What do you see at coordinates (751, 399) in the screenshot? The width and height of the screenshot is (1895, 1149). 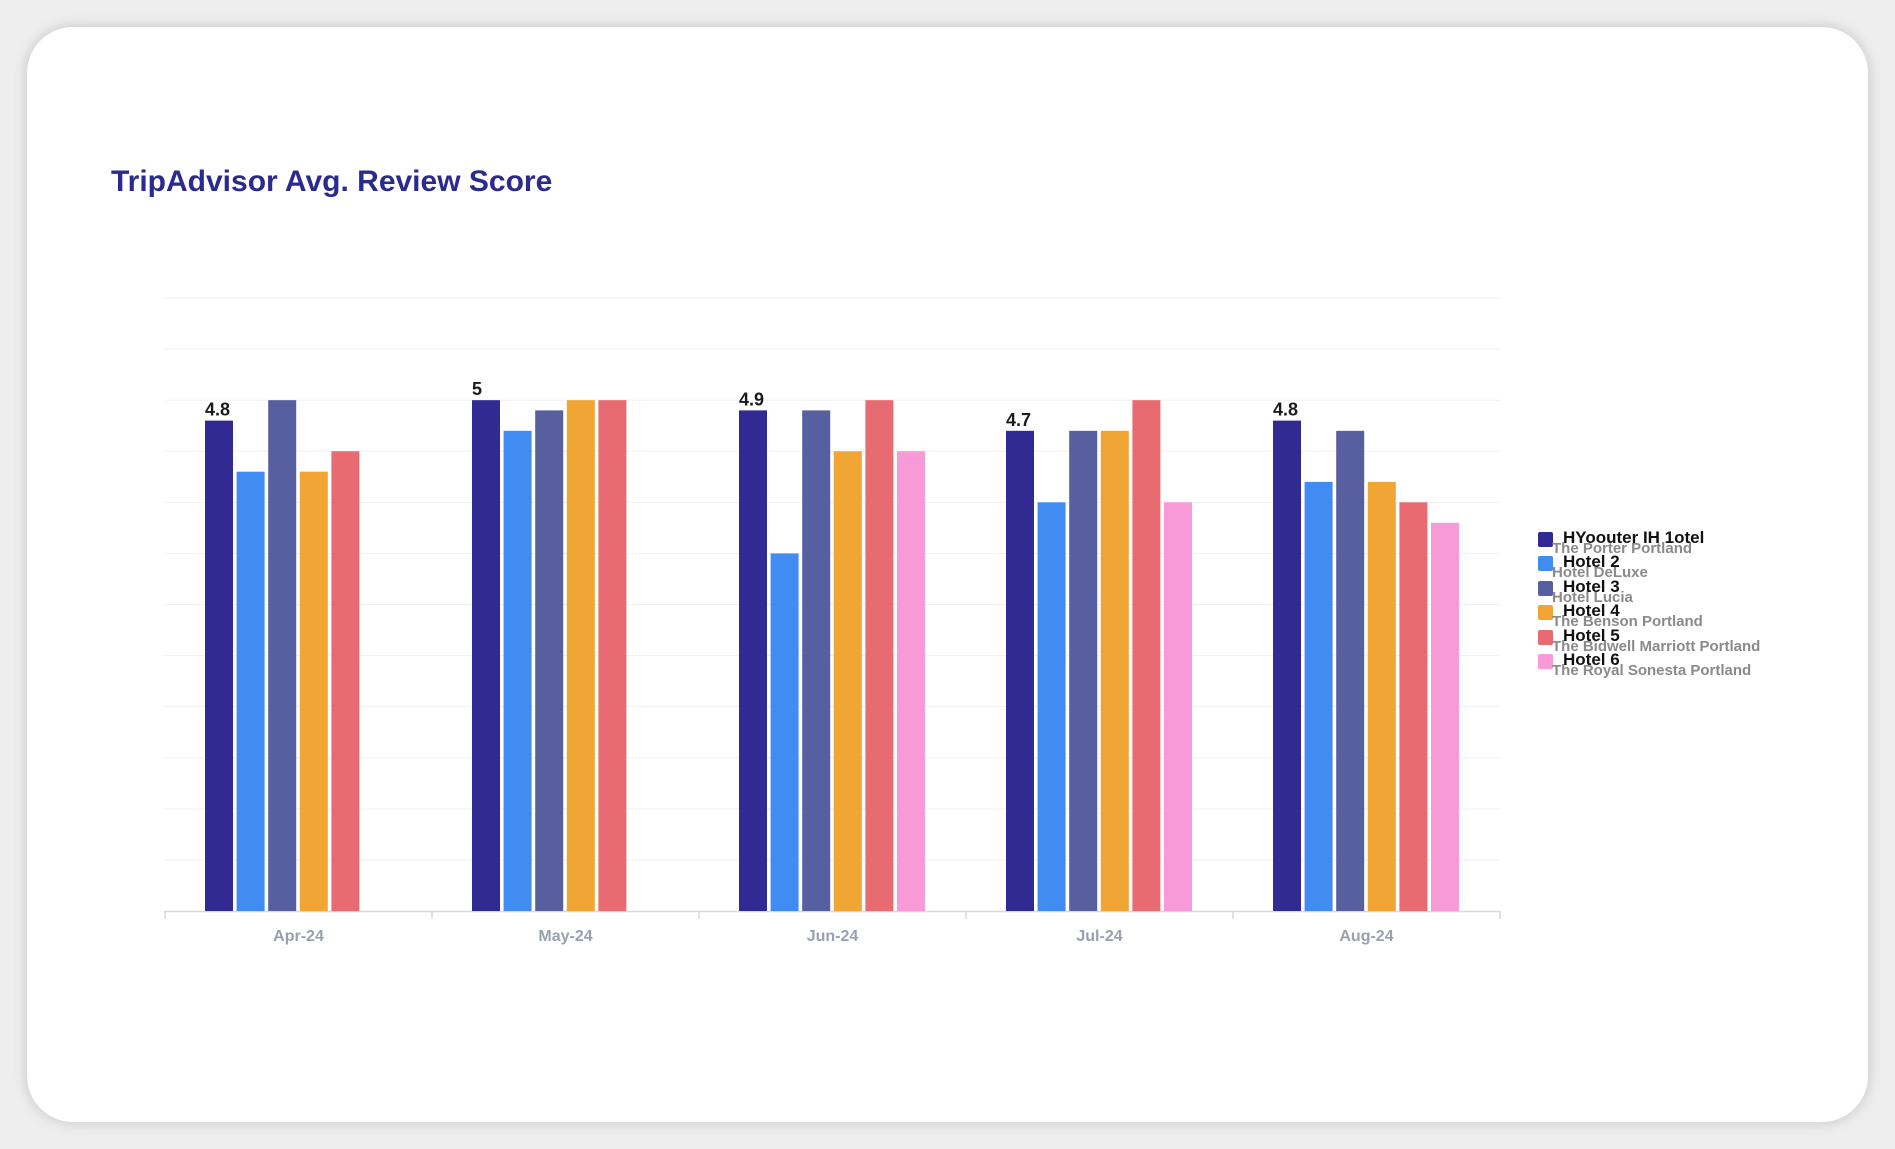 I see `data-label: 4.9` at bounding box center [751, 399].